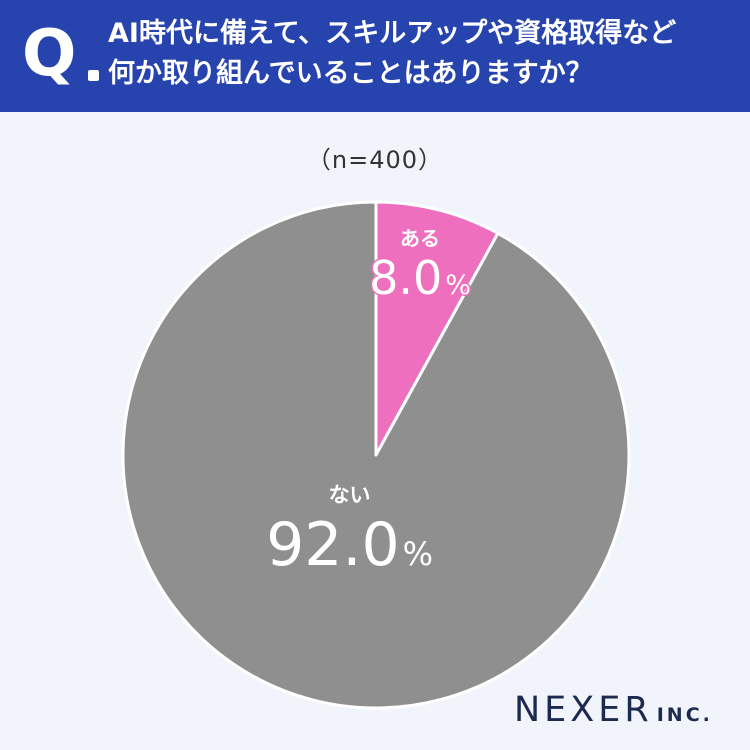 The width and height of the screenshot is (750, 750). Describe the element at coordinates (684, 715) in the screenshot. I see `logo-sub: INC.` at that location.